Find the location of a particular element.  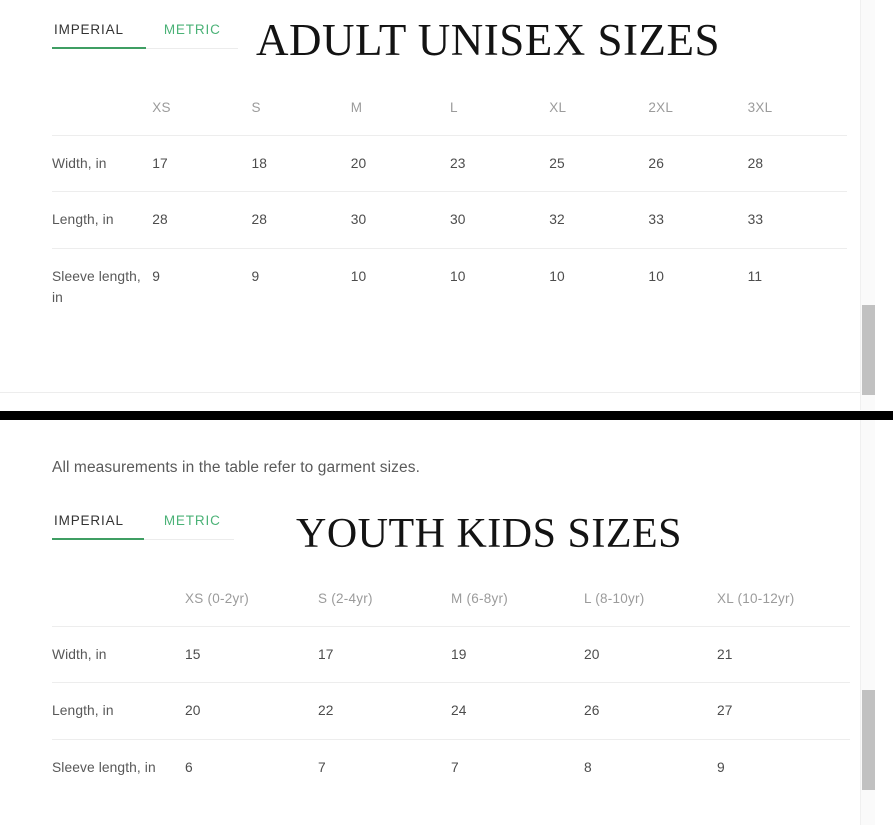

adult-col-header-s: S is located at coordinates (301, 108).